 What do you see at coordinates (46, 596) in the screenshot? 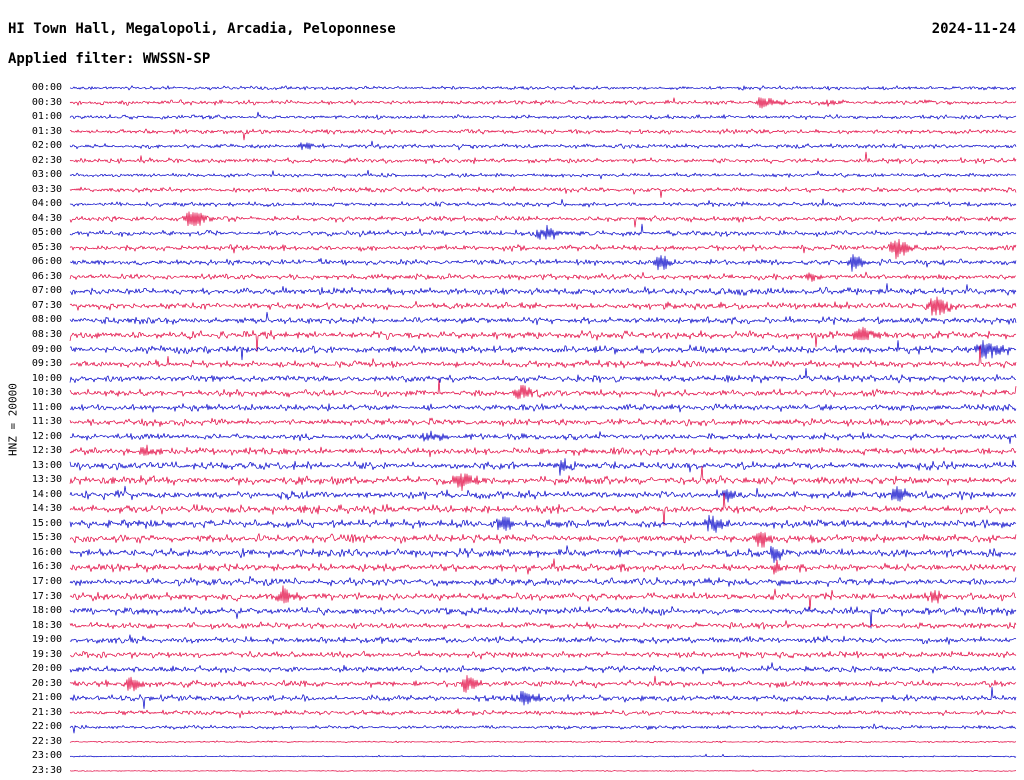
I see `time-label: 17:30` at bounding box center [46, 596].